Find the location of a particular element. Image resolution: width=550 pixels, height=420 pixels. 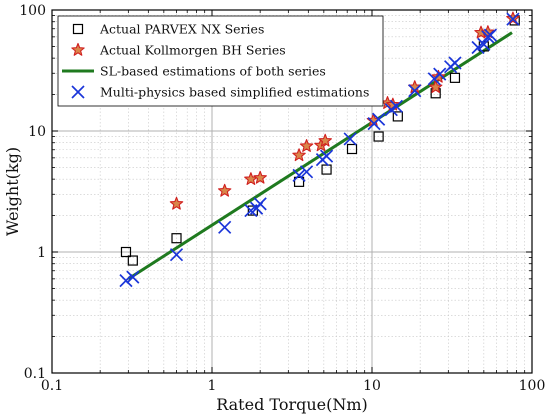

x-tick-label: 10 is located at coordinates (372, 386).